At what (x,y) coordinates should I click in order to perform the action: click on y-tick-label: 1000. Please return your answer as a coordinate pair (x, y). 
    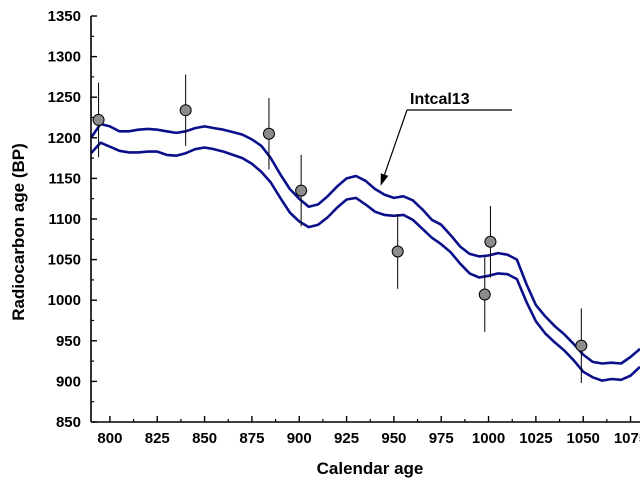
    Looking at the image, I should click on (64, 300).